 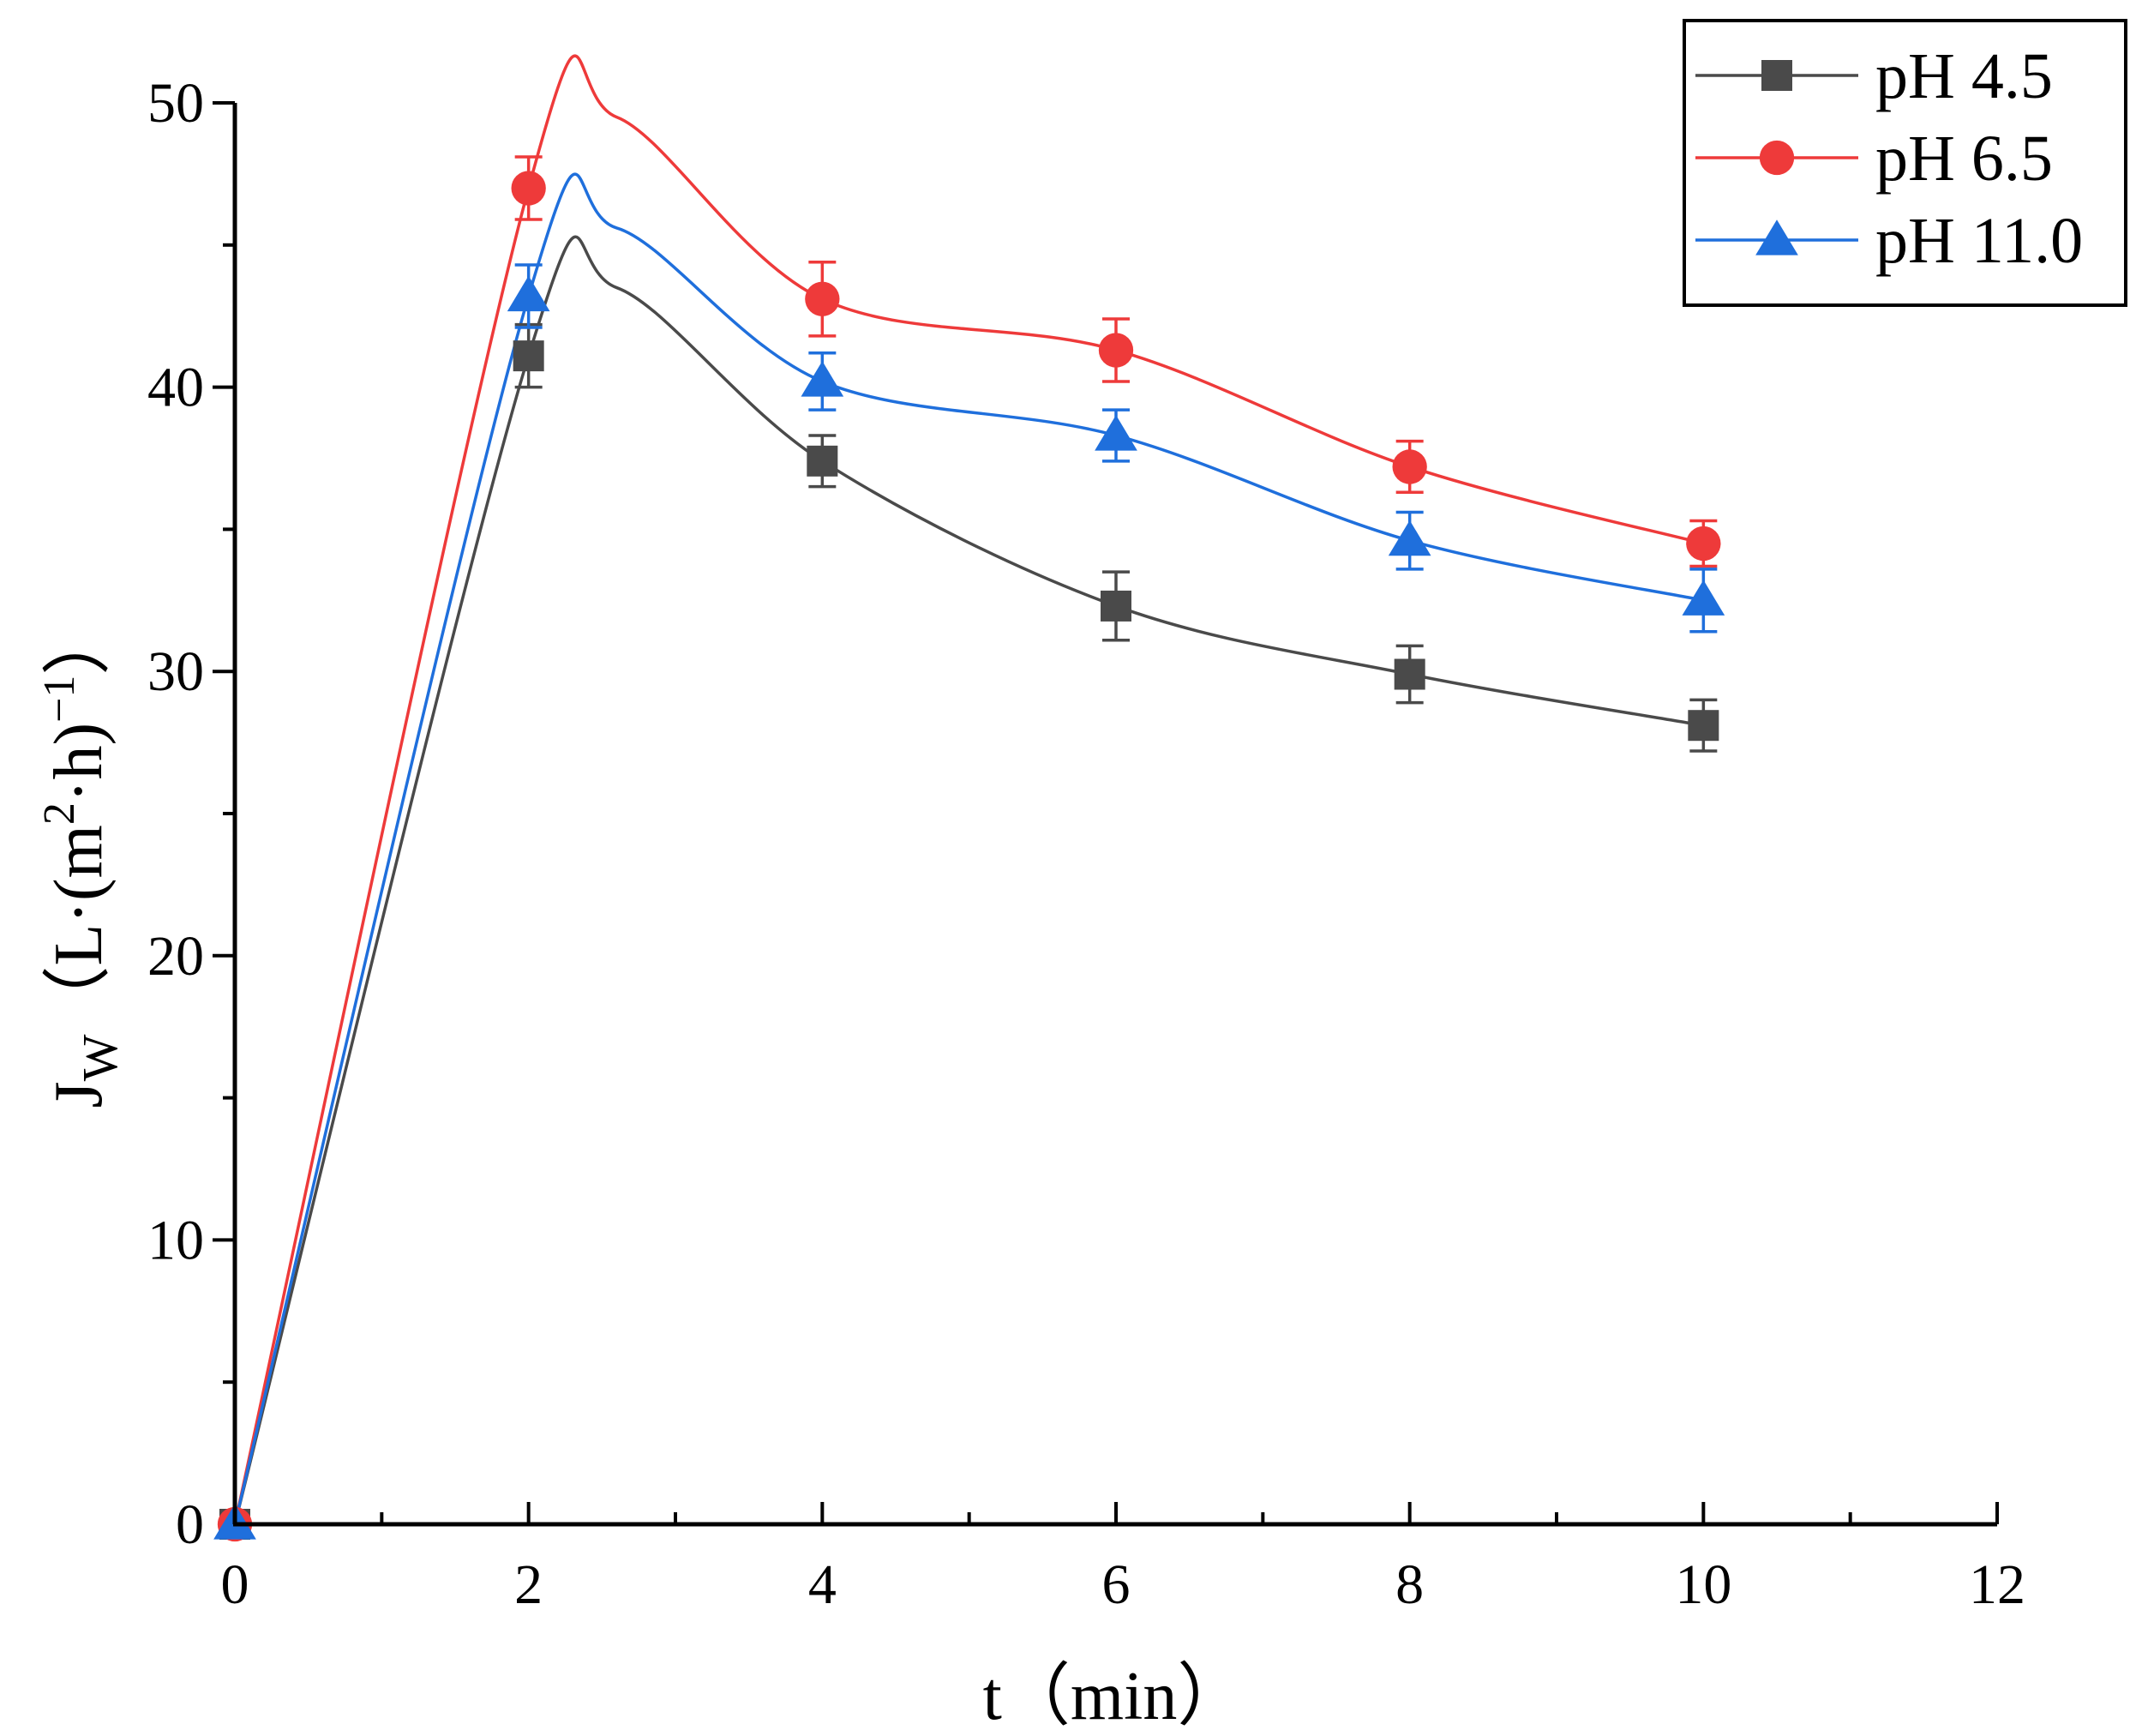 I want to click on y-tick-label: 40, so click(x=175, y=388).